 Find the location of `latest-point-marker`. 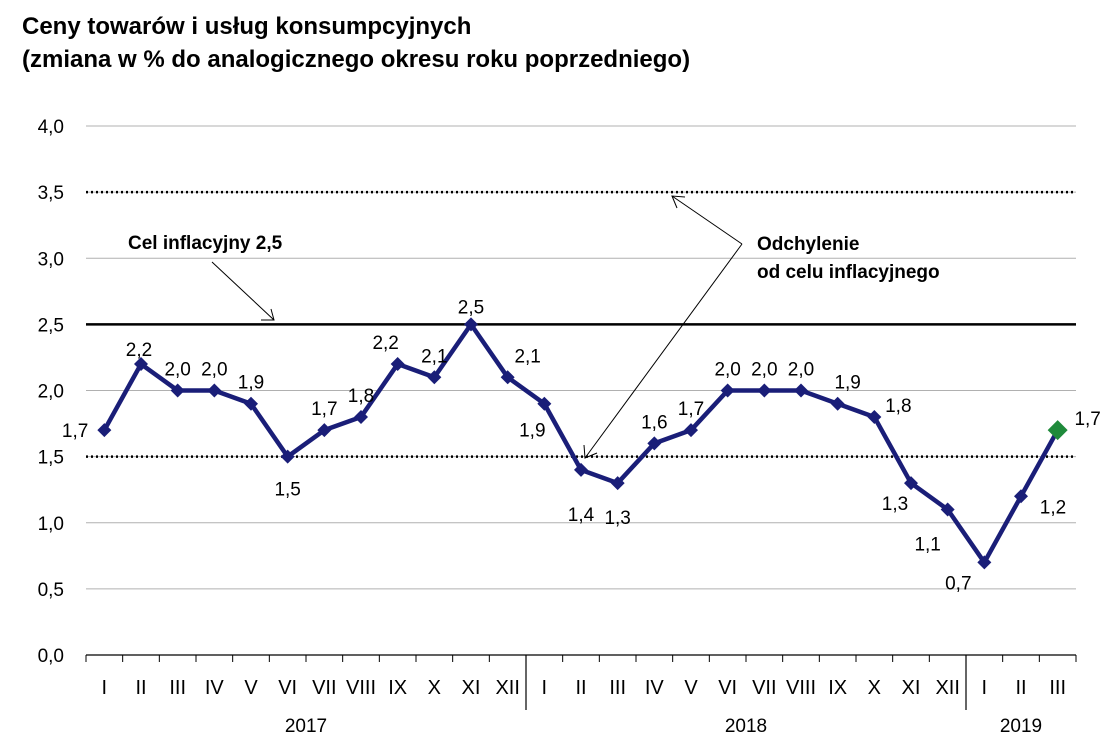

latest-point-marker is located at coordinates (1057, 430).